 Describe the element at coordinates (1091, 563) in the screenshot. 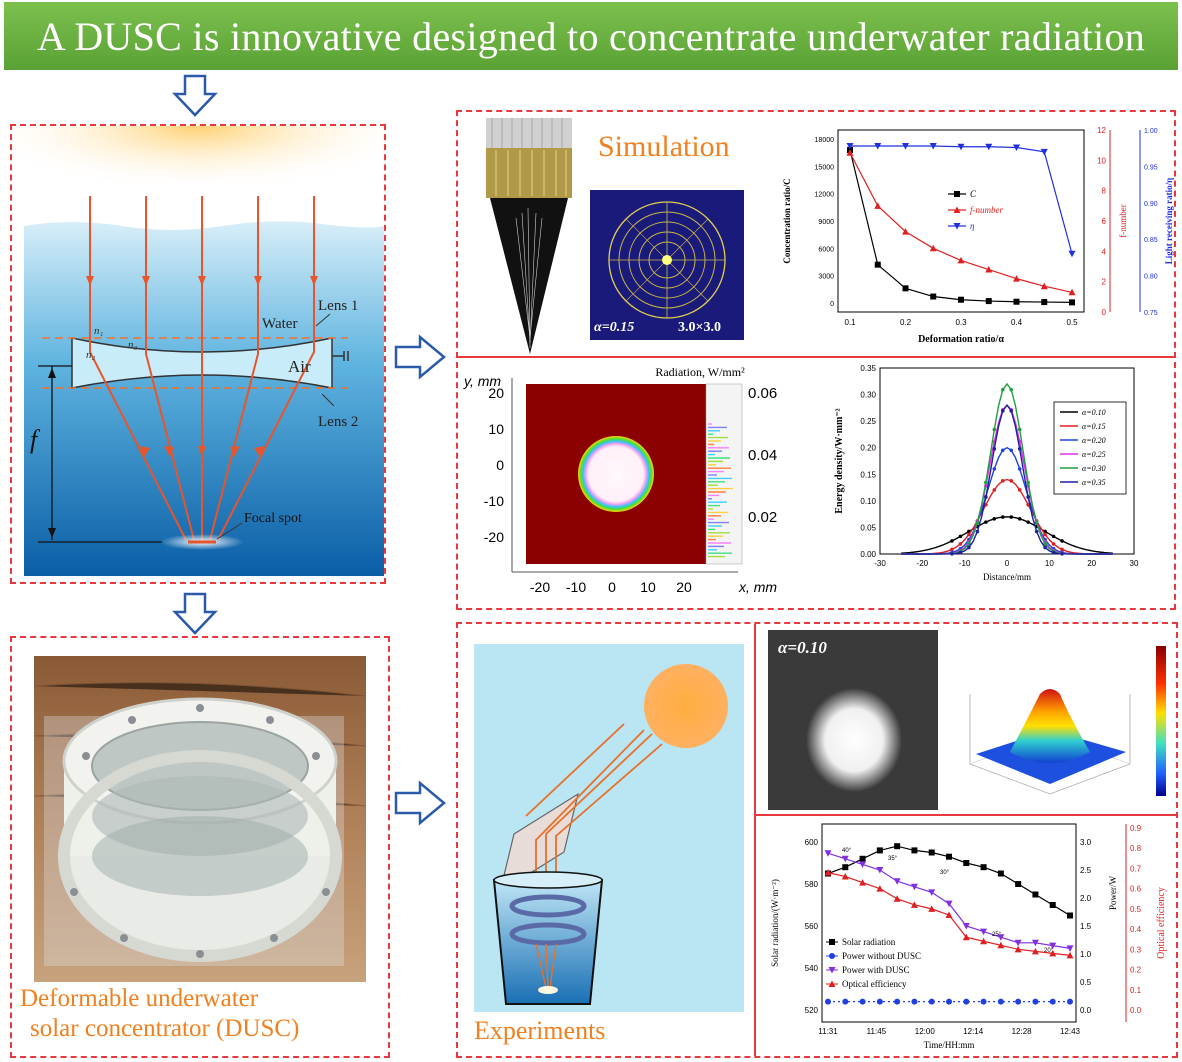

I see `x-tick-label: 20` at that location.